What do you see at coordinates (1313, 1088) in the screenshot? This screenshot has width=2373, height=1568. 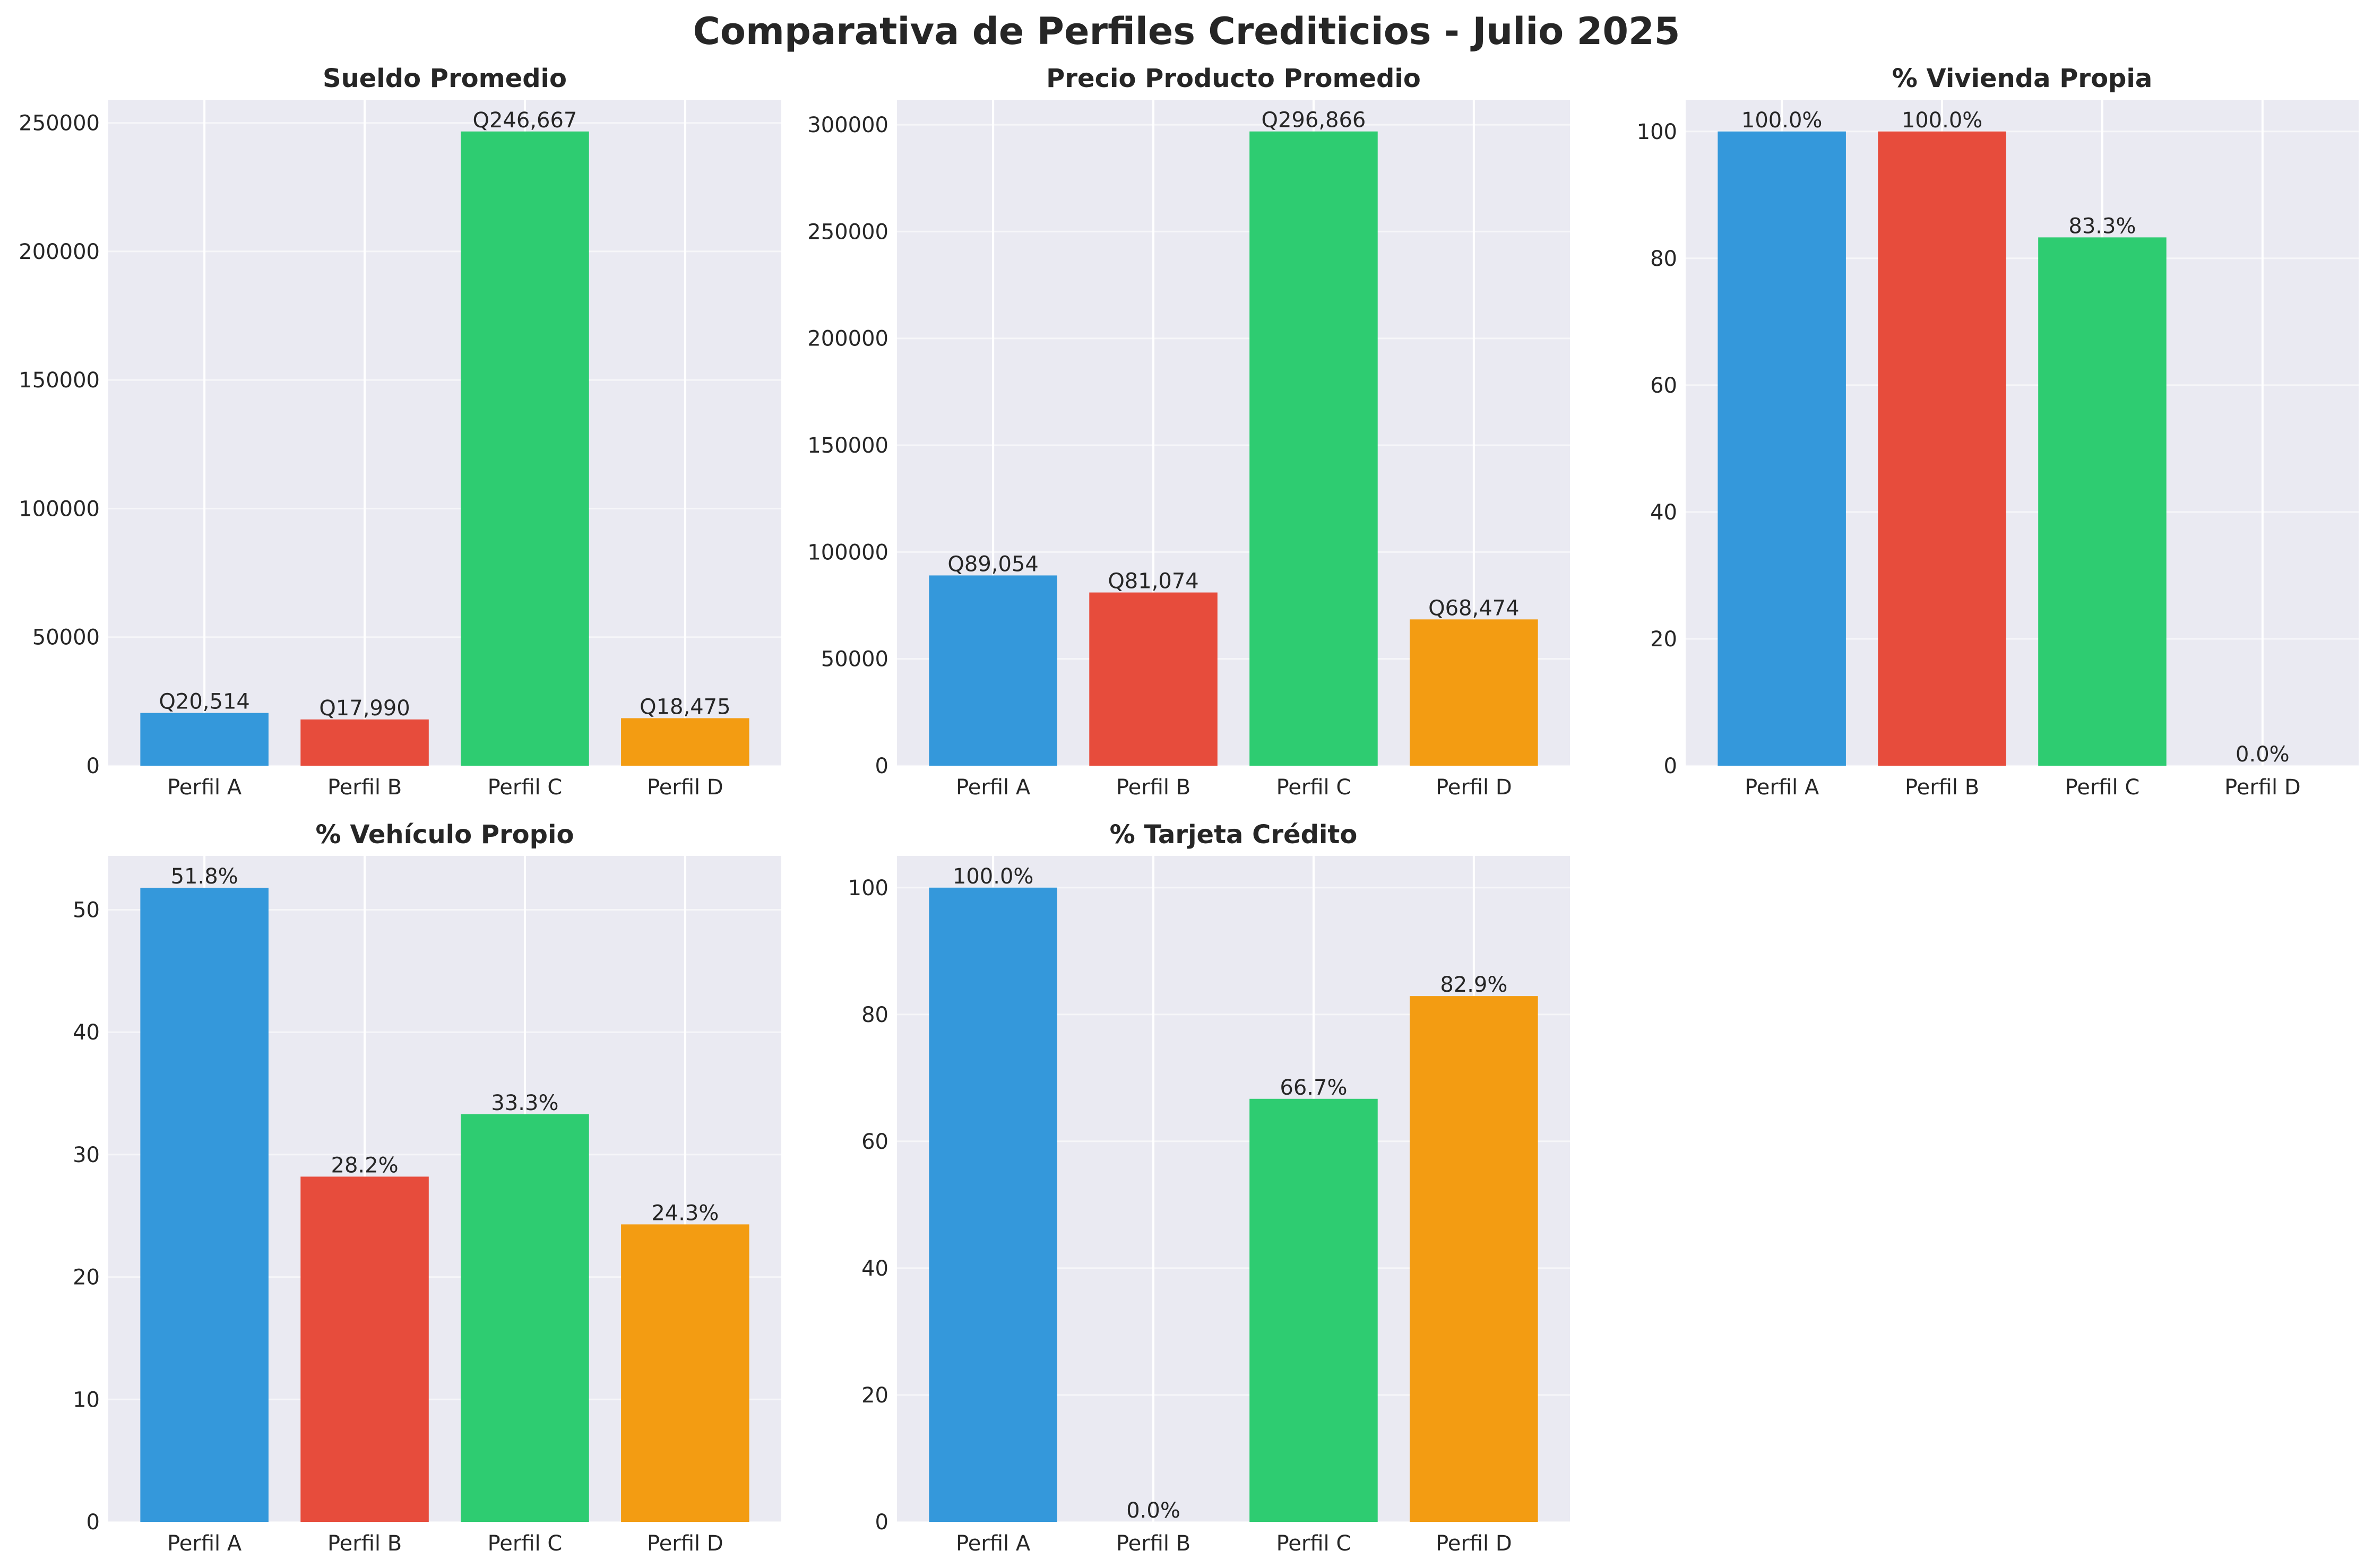 I see `bar-value-label: 66.7%` at bounding box center [1313, 1088].